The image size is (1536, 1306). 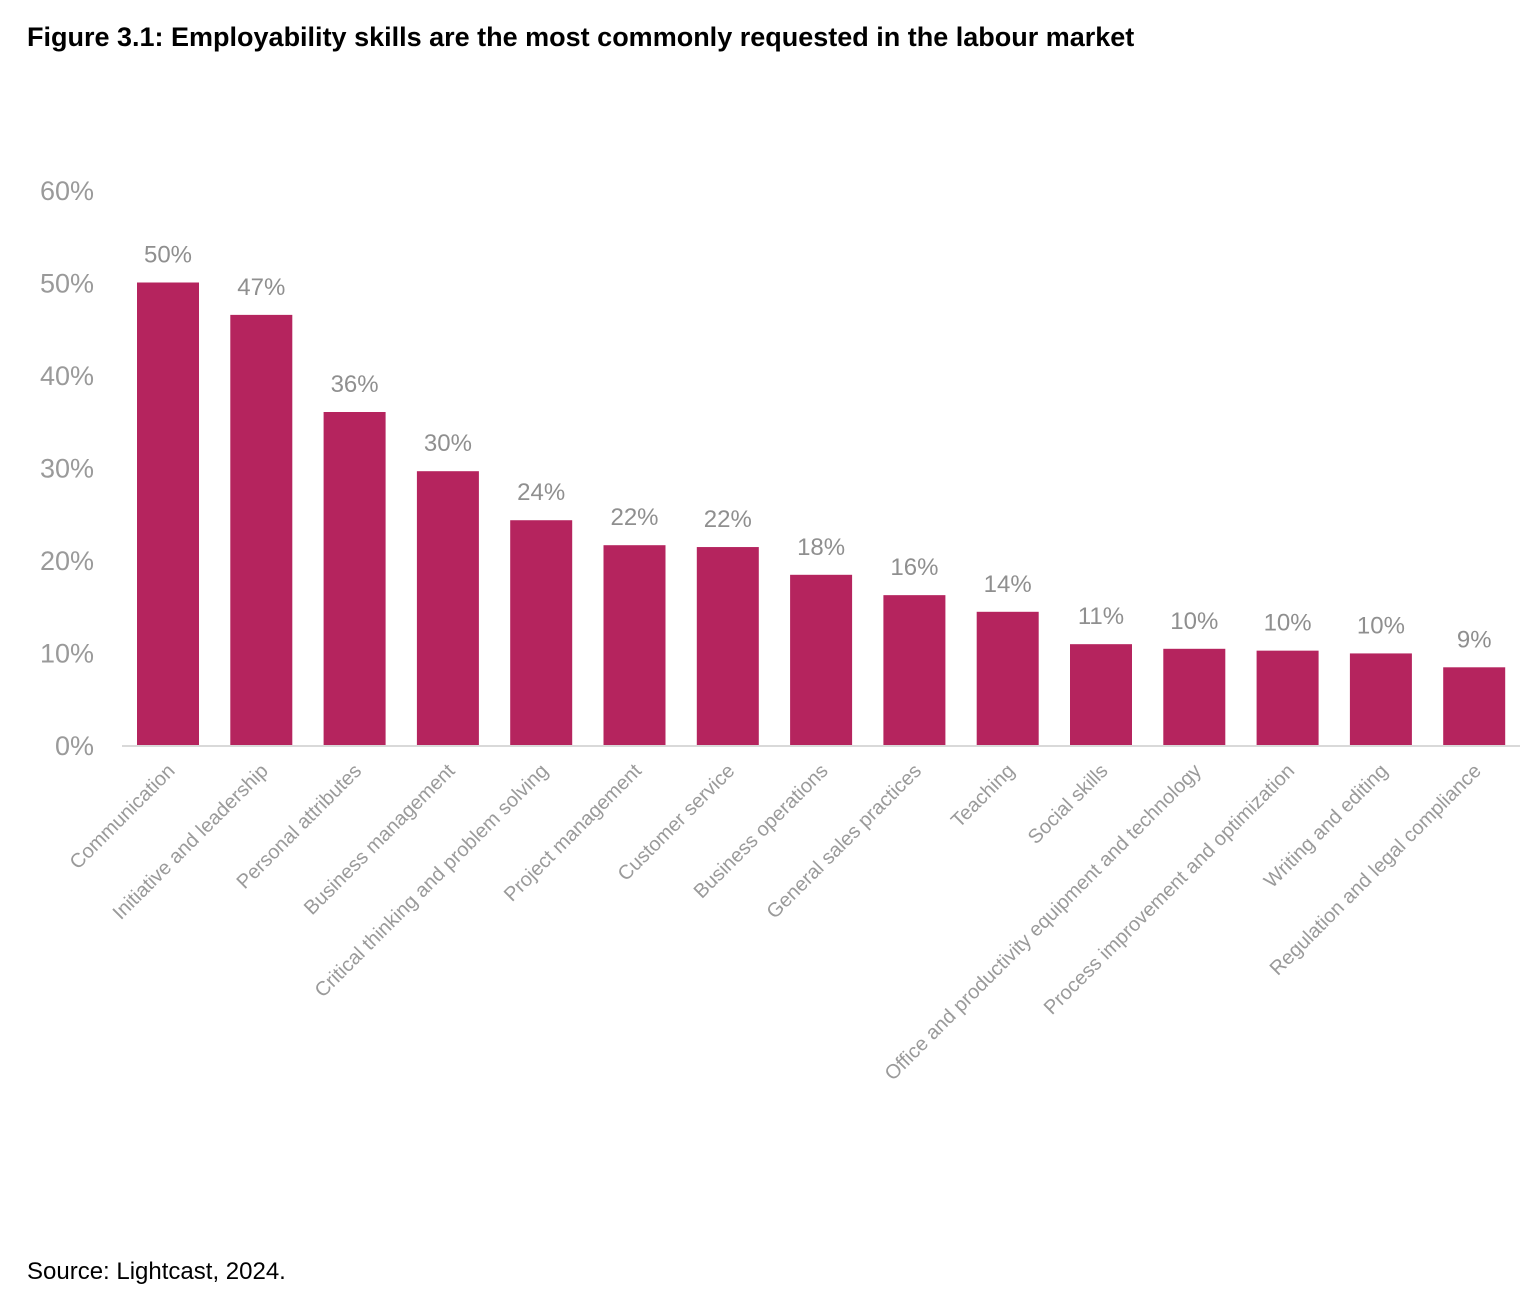 What do you see at coordinates (67, 191) in the screenshot?
I see `y-tick-label: 60%` at bounding box center [67, 191].